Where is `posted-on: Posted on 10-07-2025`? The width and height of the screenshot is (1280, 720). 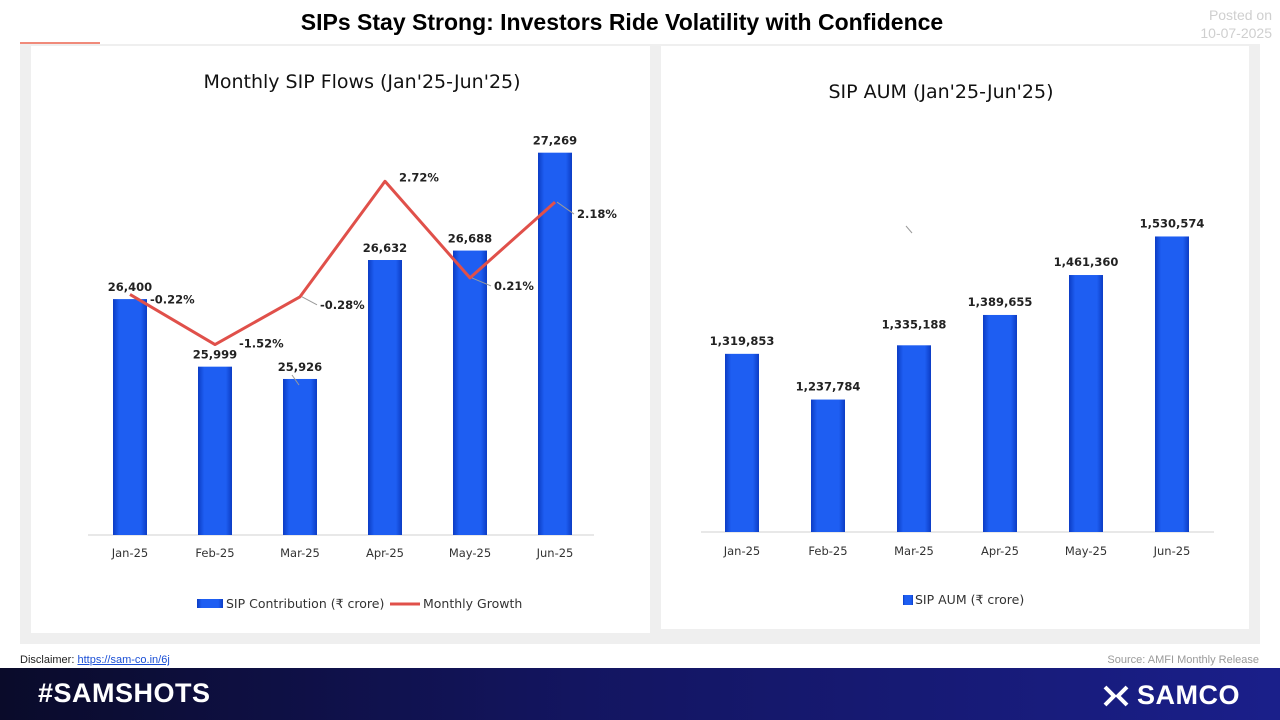
posted-on: Posted on 10-07-2025 is located at coordinates (1236, 24).